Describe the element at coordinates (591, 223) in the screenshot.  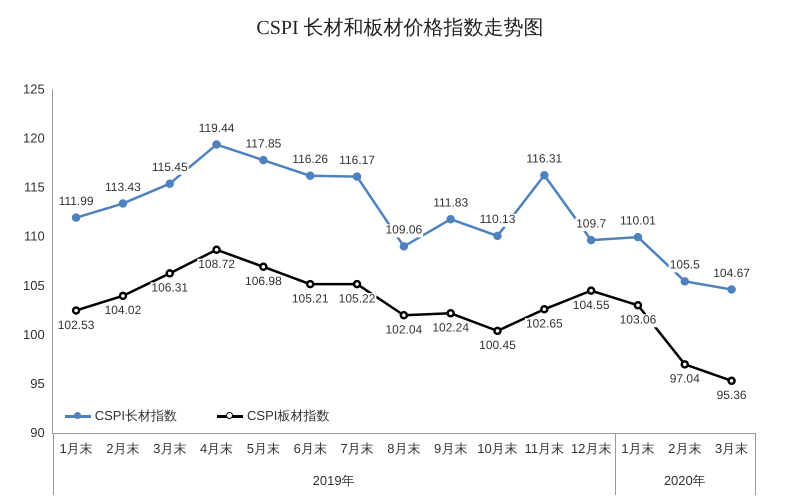
I see `data-label: 109.7` at that location.